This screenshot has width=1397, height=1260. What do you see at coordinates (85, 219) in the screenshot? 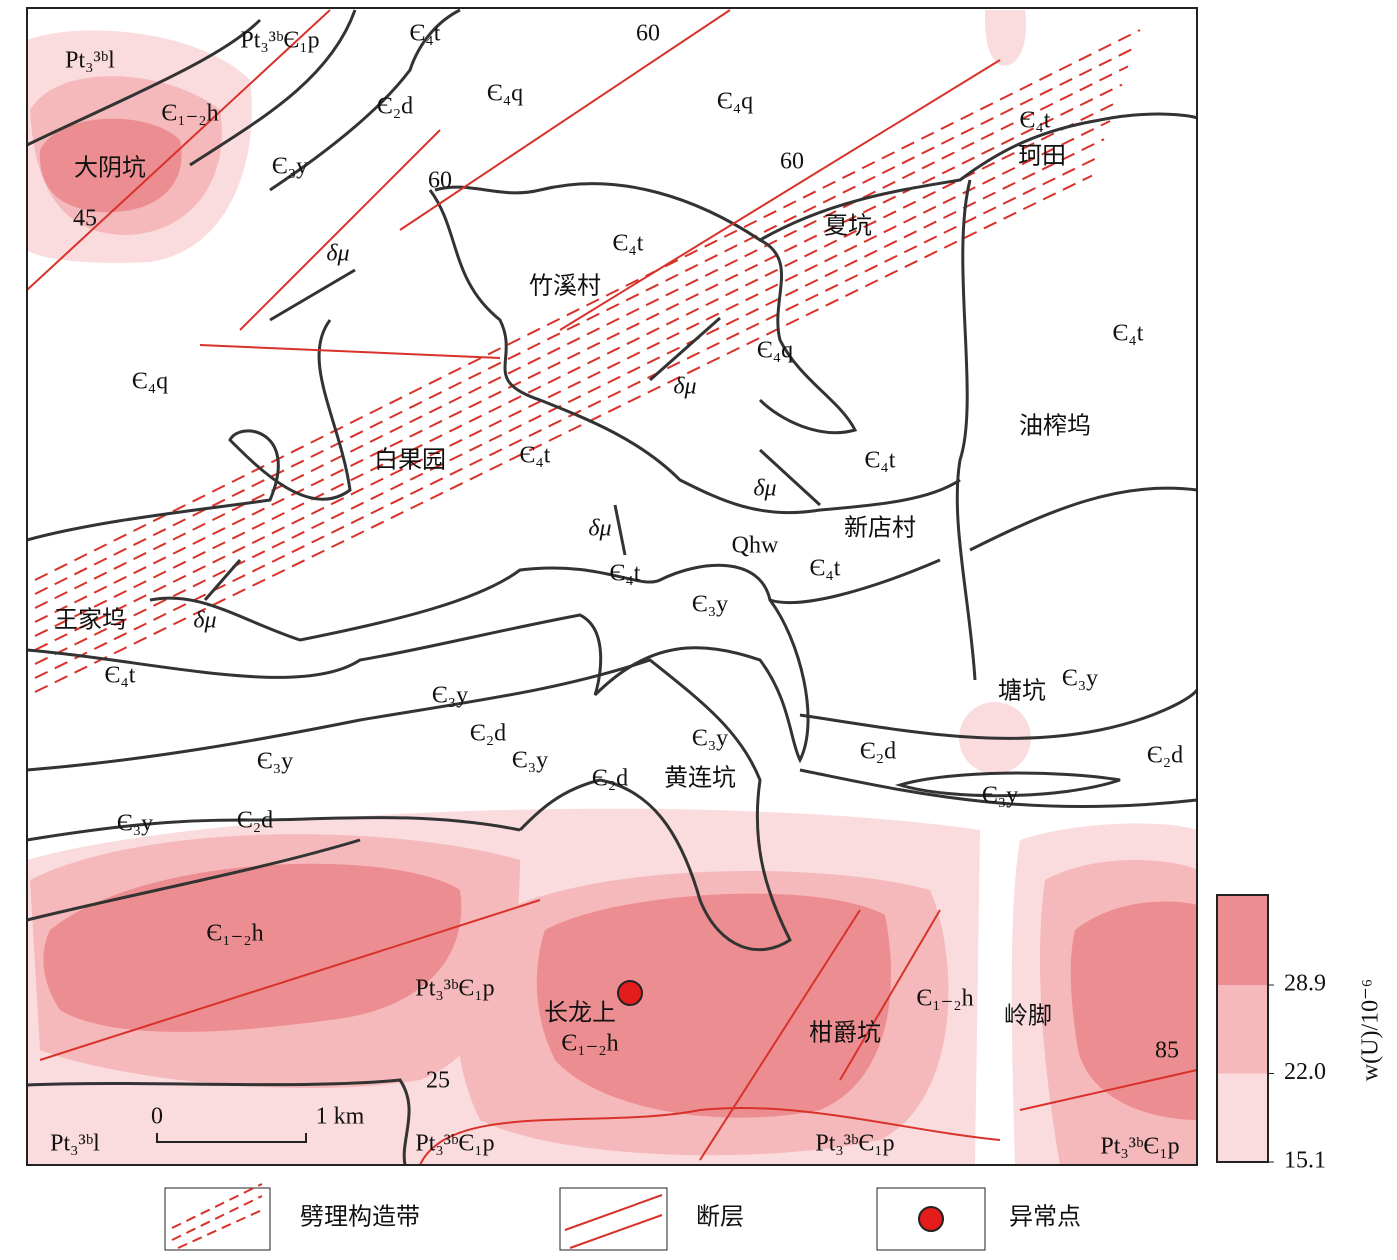
I see `dip-angle: 45` at bounding box center [85, 219].